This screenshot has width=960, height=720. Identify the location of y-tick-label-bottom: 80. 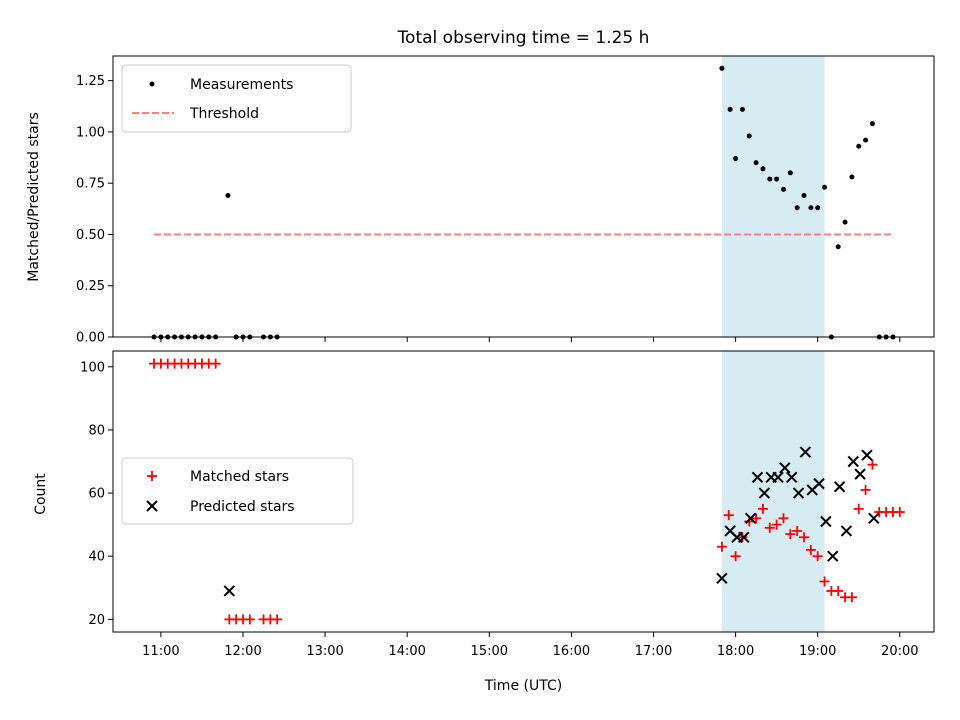
(96, 430).